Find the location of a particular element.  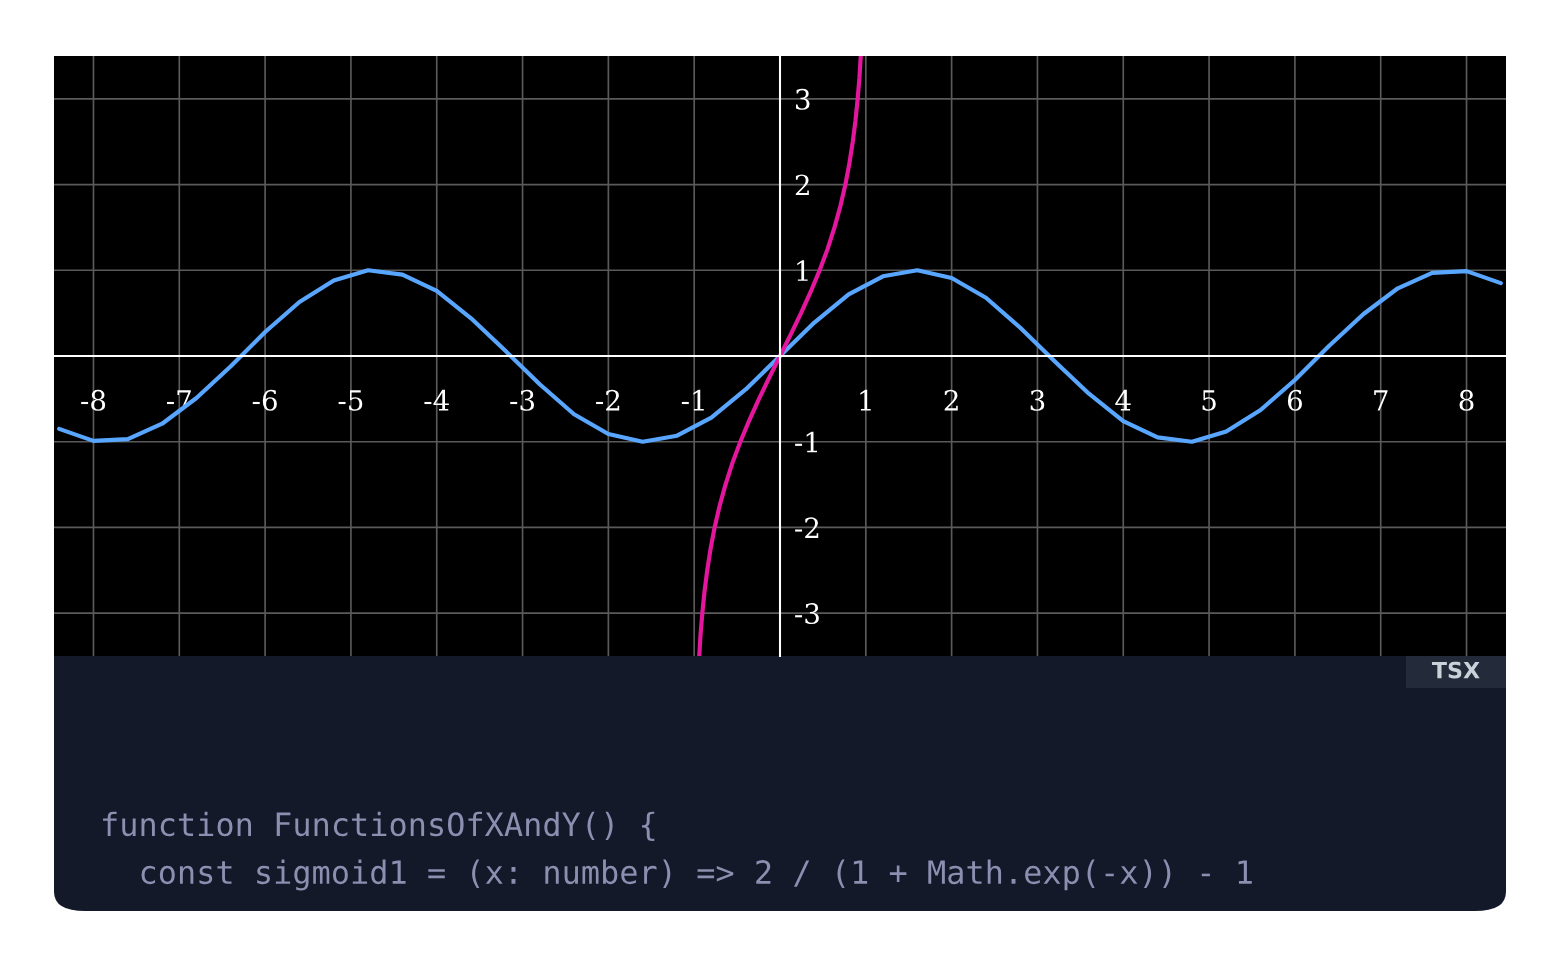

x-tick-label: 3 is located at coordinates (1037, 400).